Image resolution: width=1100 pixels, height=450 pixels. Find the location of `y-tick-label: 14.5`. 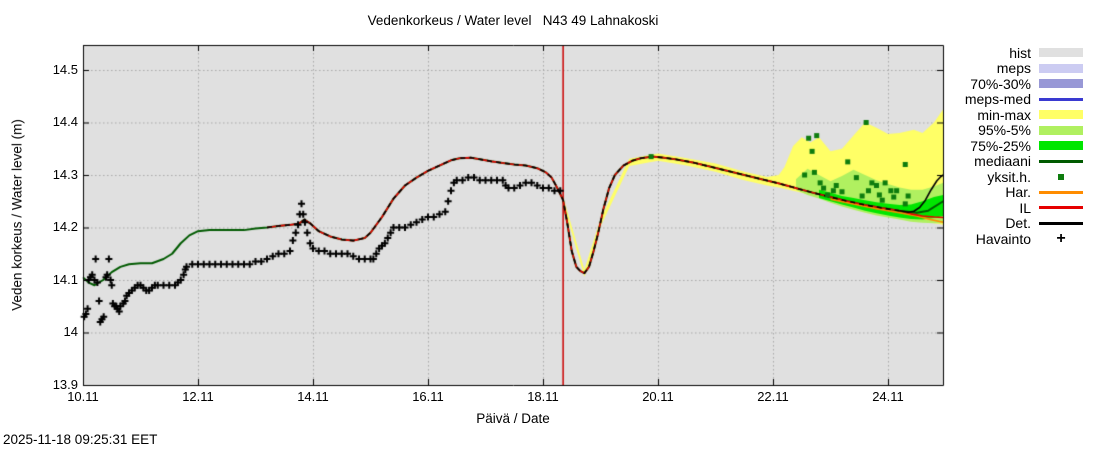

y-tick-label: 14.5 is located at coordinates (65, 69).